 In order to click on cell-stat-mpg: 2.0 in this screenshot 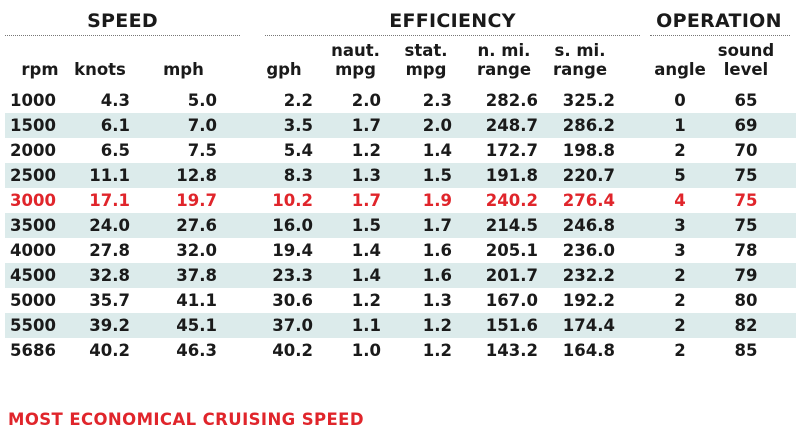, I will do `click(437, 125)`.